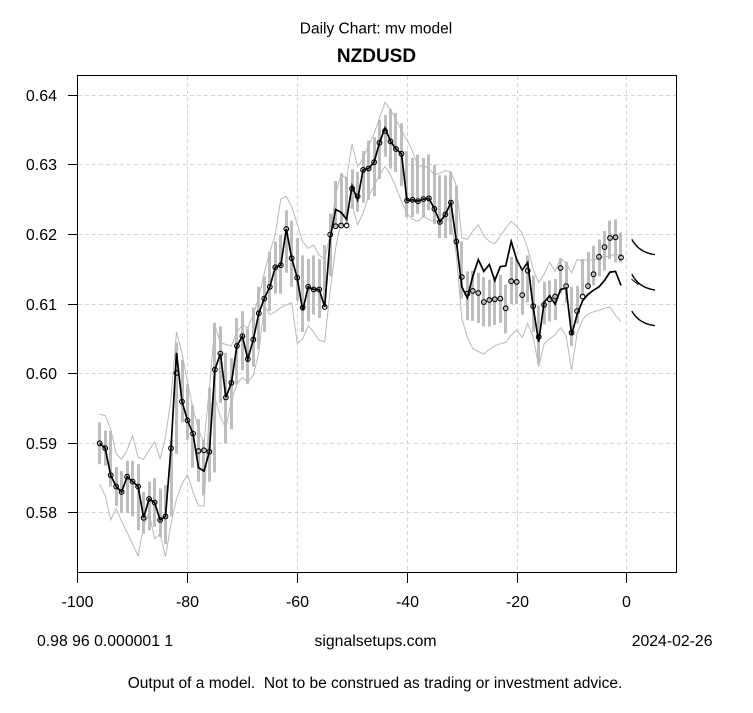 This screenshot has width=753, height=713. Describe the element at coordinates (672, 641) in the screenshot. I see `svg-text: 2024-02-26` at that location.